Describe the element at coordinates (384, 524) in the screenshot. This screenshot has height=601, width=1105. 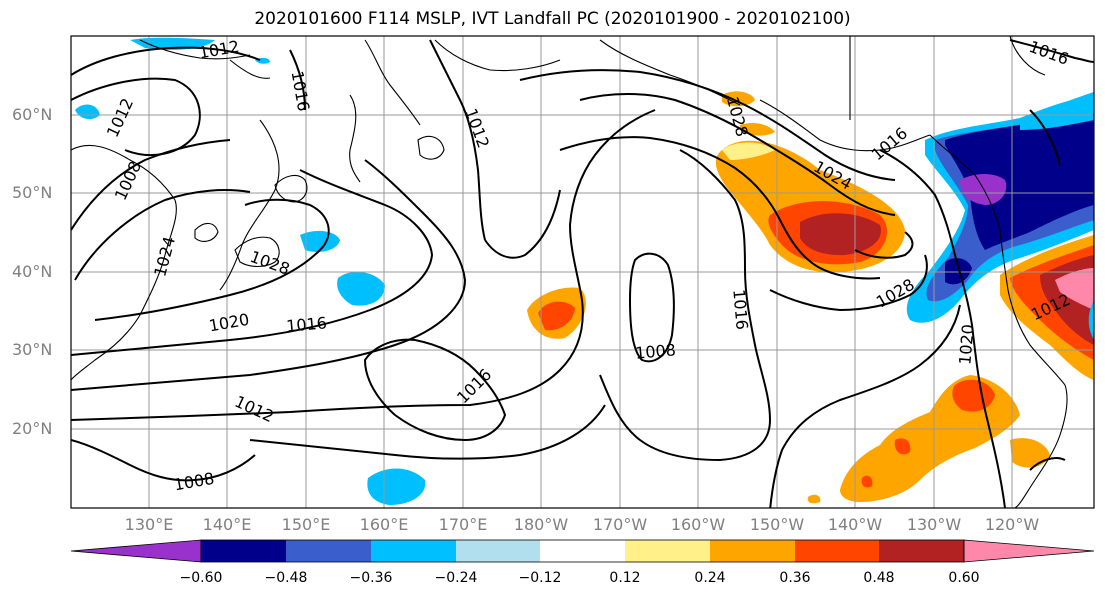
I see `lon-label: 160°E` at that location.